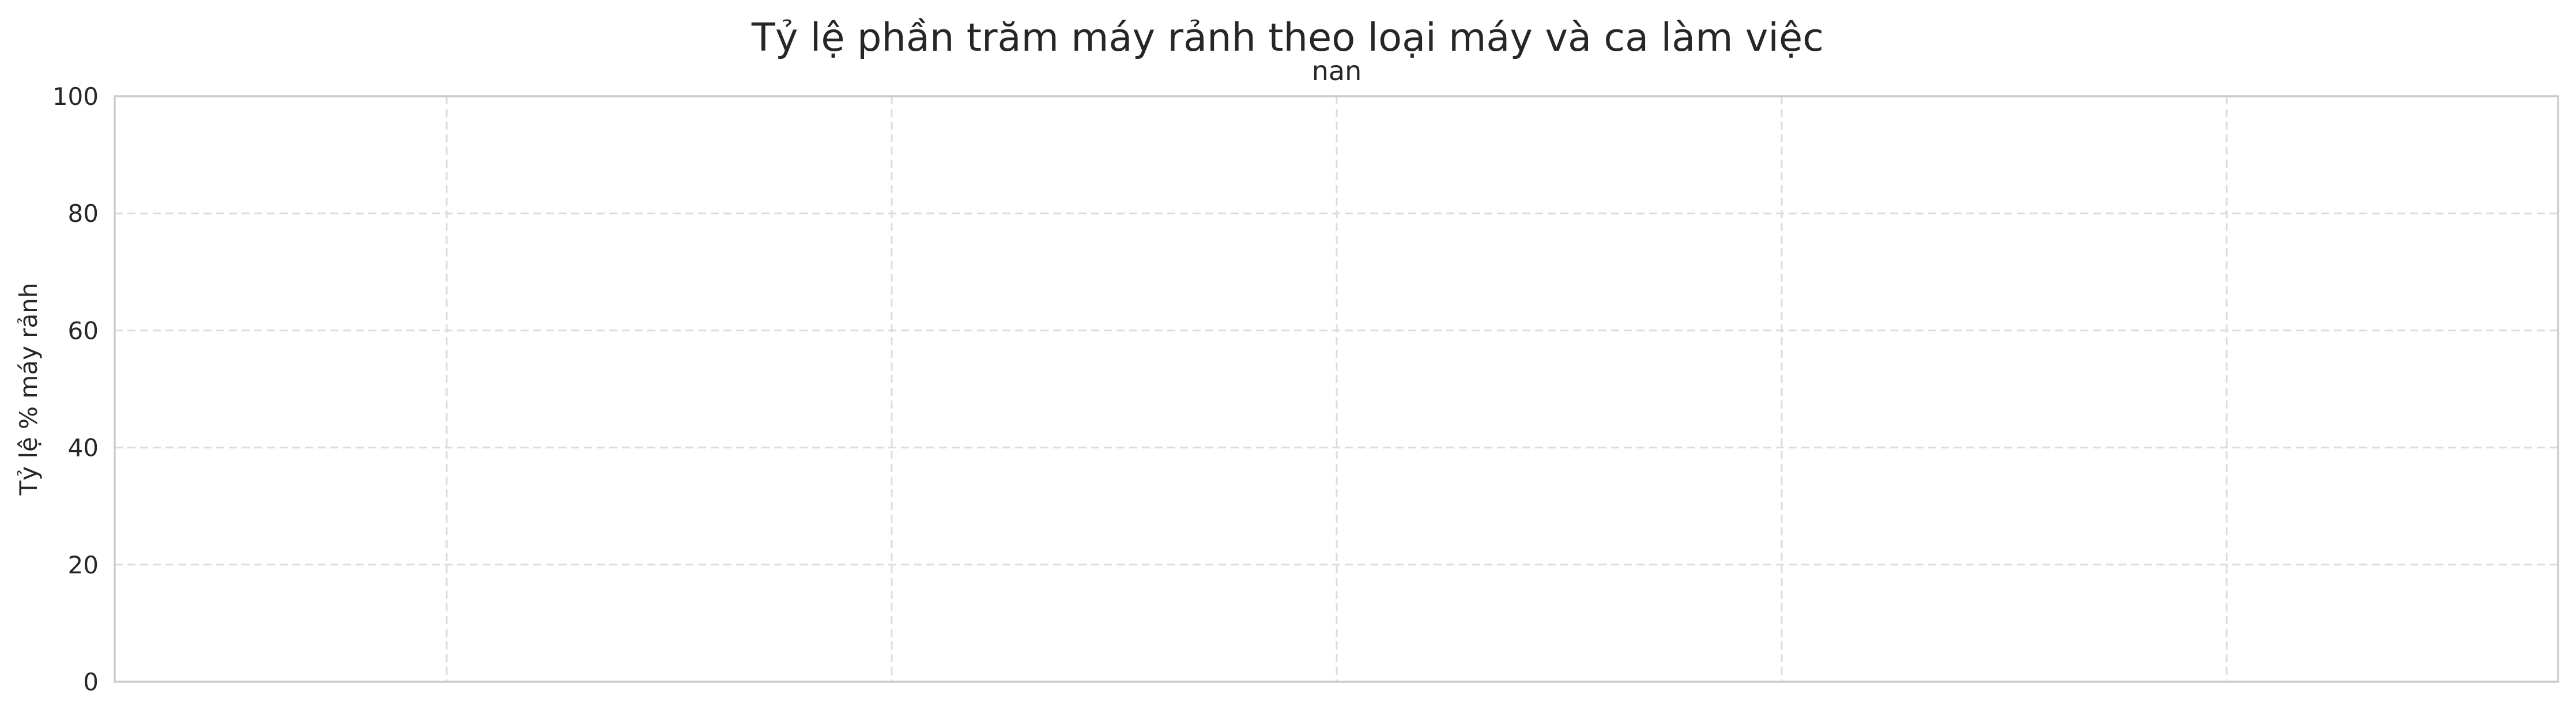  Describe the element at coordinates (75, 389) in the screenshot. I see `y-tick-labels: 0 20 40 60 80 100` at that location.